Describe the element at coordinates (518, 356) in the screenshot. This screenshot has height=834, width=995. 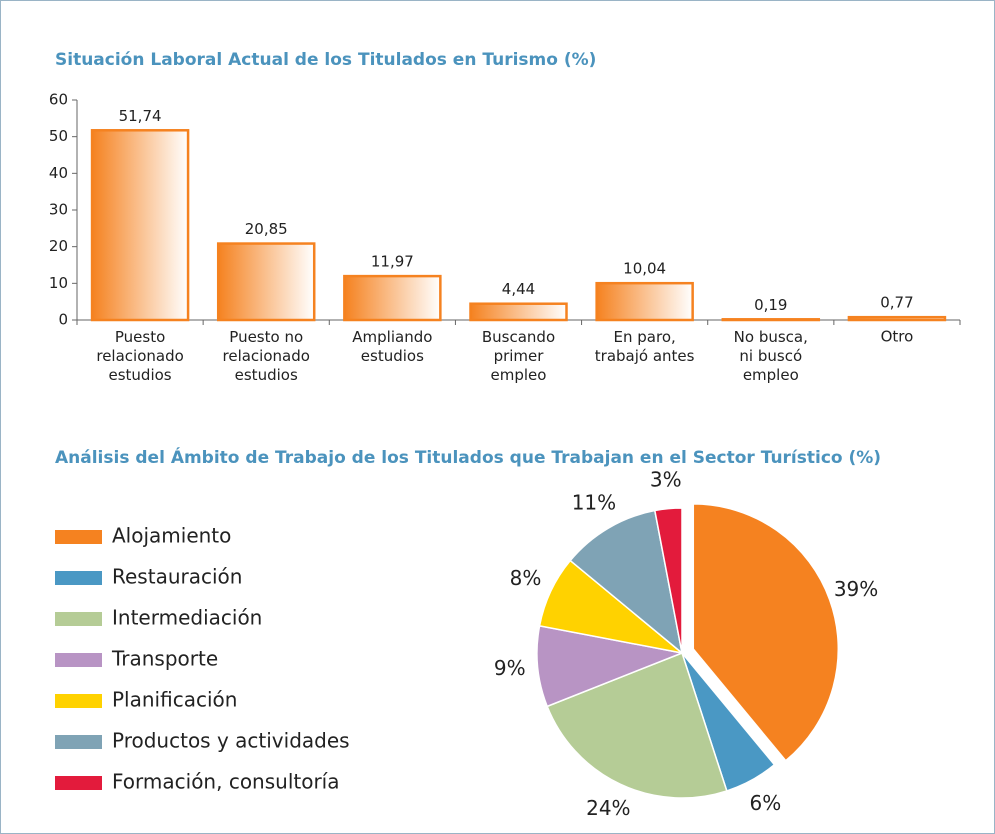
I see `x-tick-label: Buscando primer empleo` at that location.